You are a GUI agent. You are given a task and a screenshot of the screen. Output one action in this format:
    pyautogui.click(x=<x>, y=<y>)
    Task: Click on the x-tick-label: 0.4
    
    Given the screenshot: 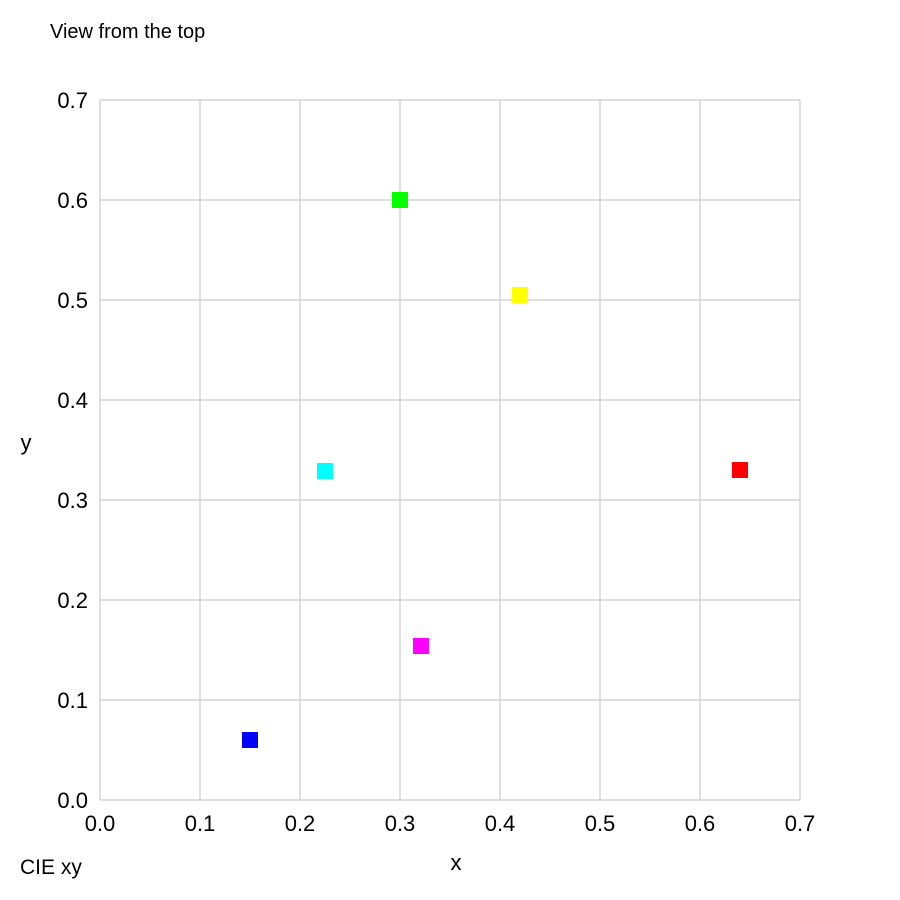 What is the action you would take?
    pyautogui.click(x=500, y=823)
    